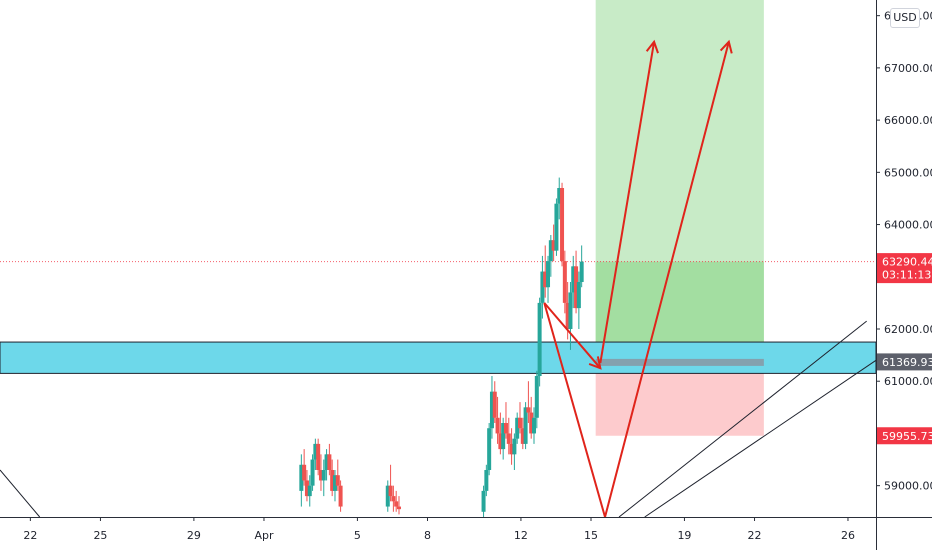 This screenshot has height=550, width=932. Describe the element at coordinates (357, 535) in the screenshot. I see `x-tick-label: 5` at that location.